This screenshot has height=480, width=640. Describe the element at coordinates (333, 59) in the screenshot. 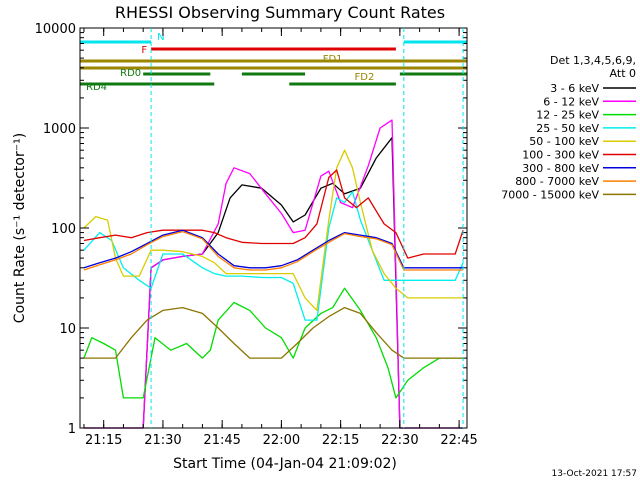

I see `flag-label-fd1: FD1` at that location.